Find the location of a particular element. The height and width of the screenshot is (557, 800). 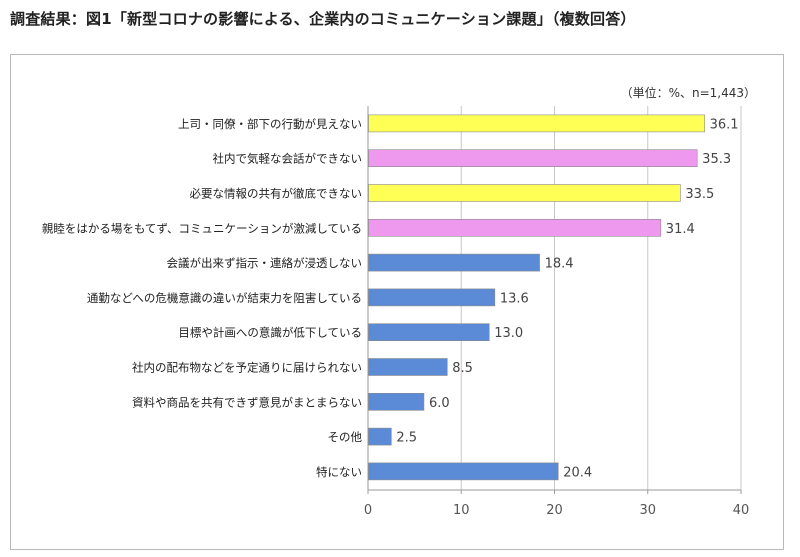

category-label-10: 特にない is located at coordinates (339, 472).